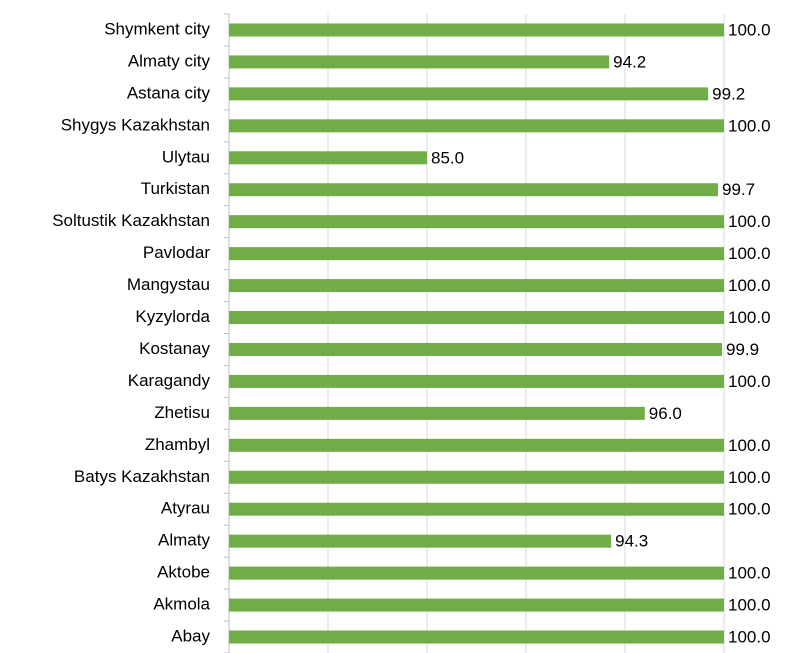 Image resolution: width=811 pixels, height=653 pixels. What do you see at coordinates (183, 572) in the screenshot?
I see `y-tick-label: Aktobe` at bounding box center [183, 572].